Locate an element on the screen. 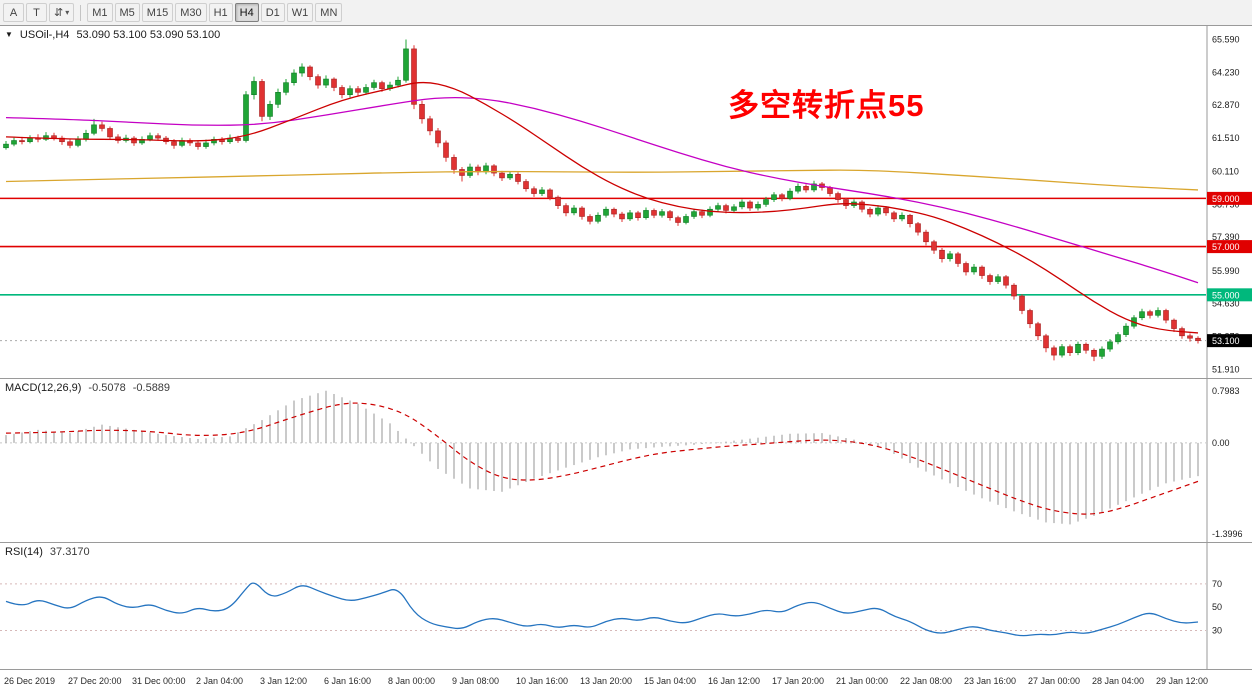  axis-label: 51.910 is located at coordinates (1226, 369).